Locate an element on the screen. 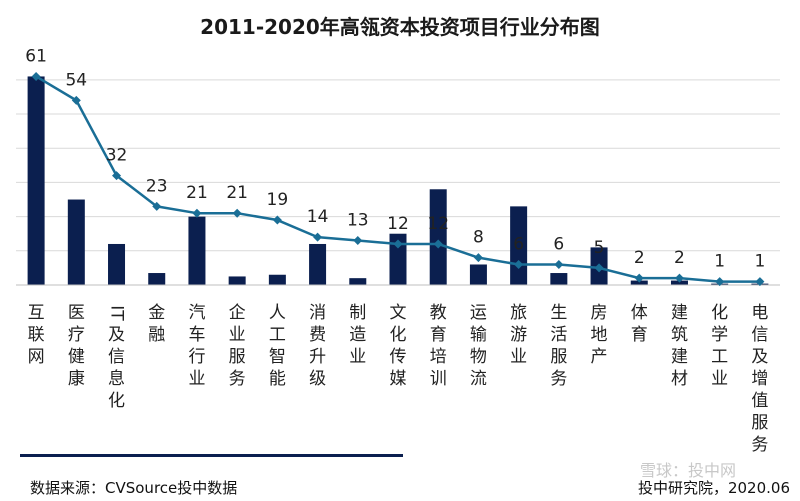  category-label-part: 增 is located at coordinates (759, 379).